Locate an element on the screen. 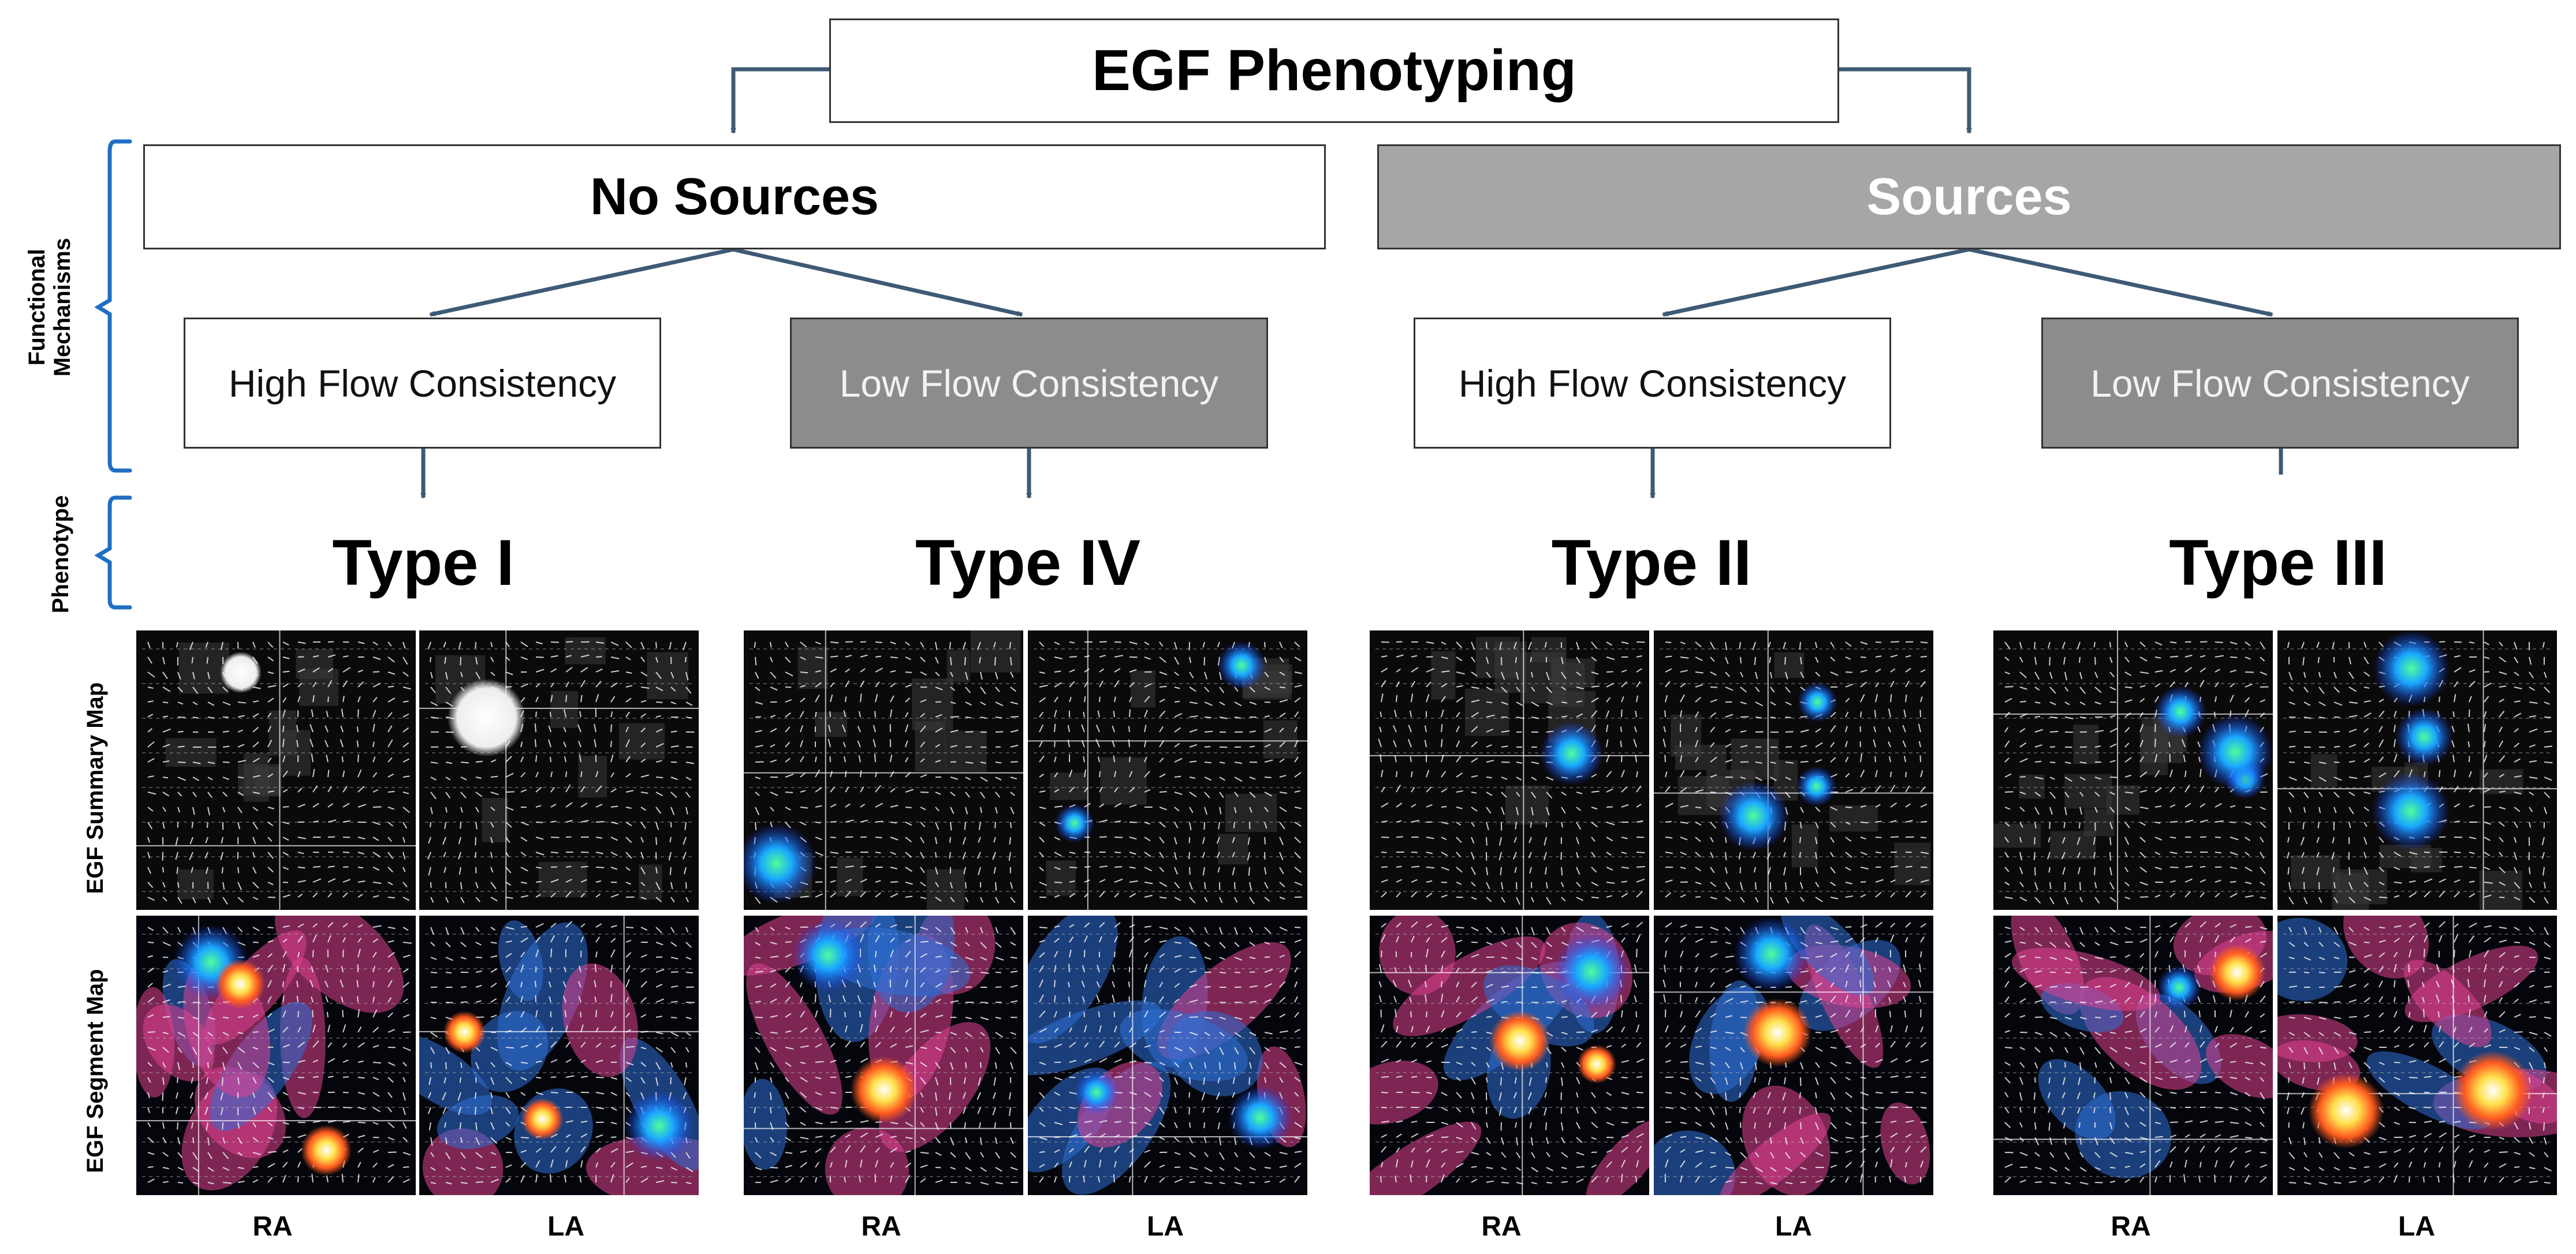 The image size is (2576, 1254). type-2-label: Type II is located at coordinates (1651, 563).